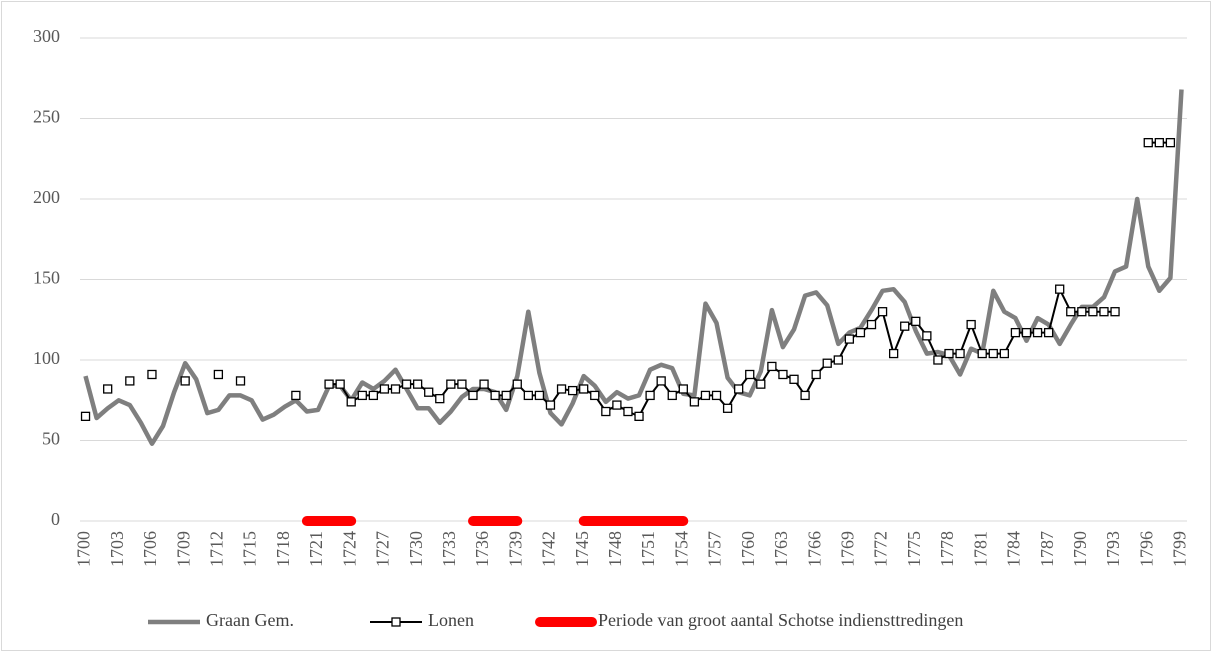  Describe the element at coordinates (1113, 549) in the screenshot. I see `x-tick-label: 1793` at that location.